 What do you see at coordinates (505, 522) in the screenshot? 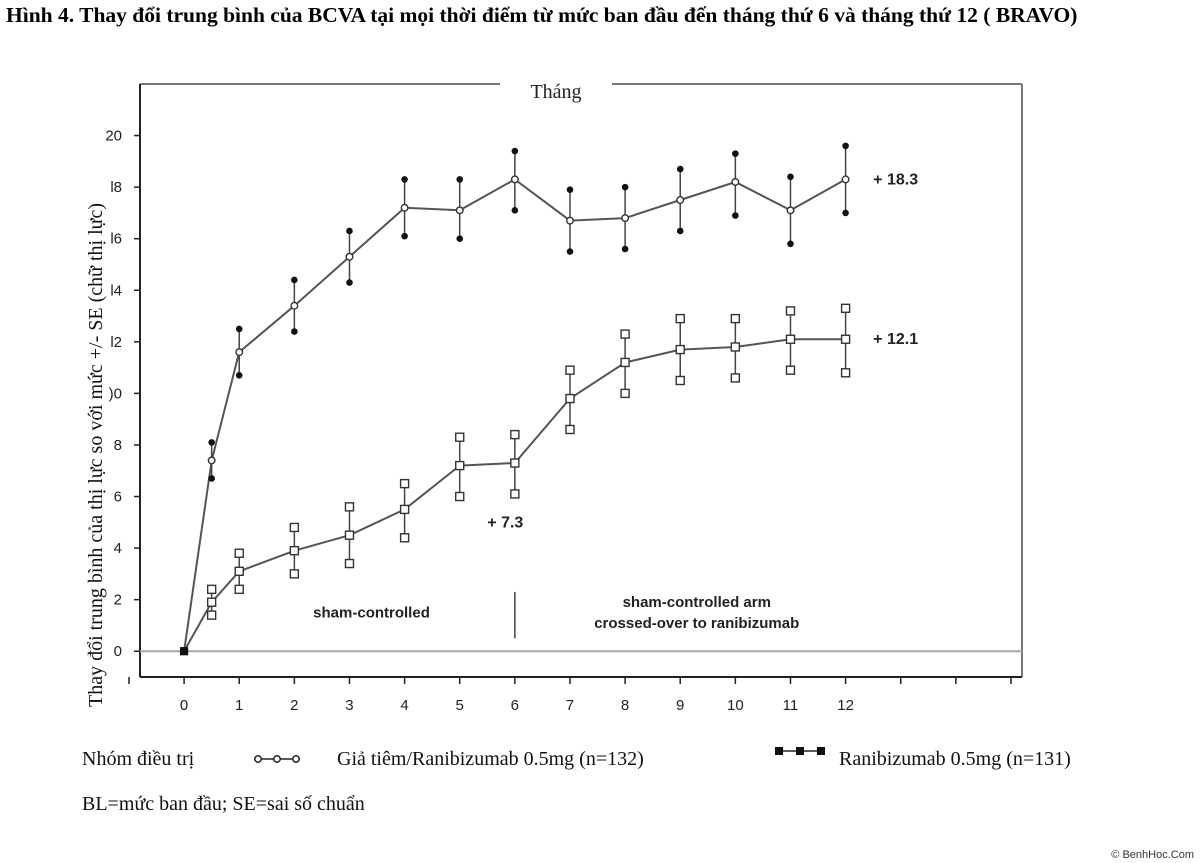
I see `value-annotation: + 7.3` at bounding box center [505, 522].